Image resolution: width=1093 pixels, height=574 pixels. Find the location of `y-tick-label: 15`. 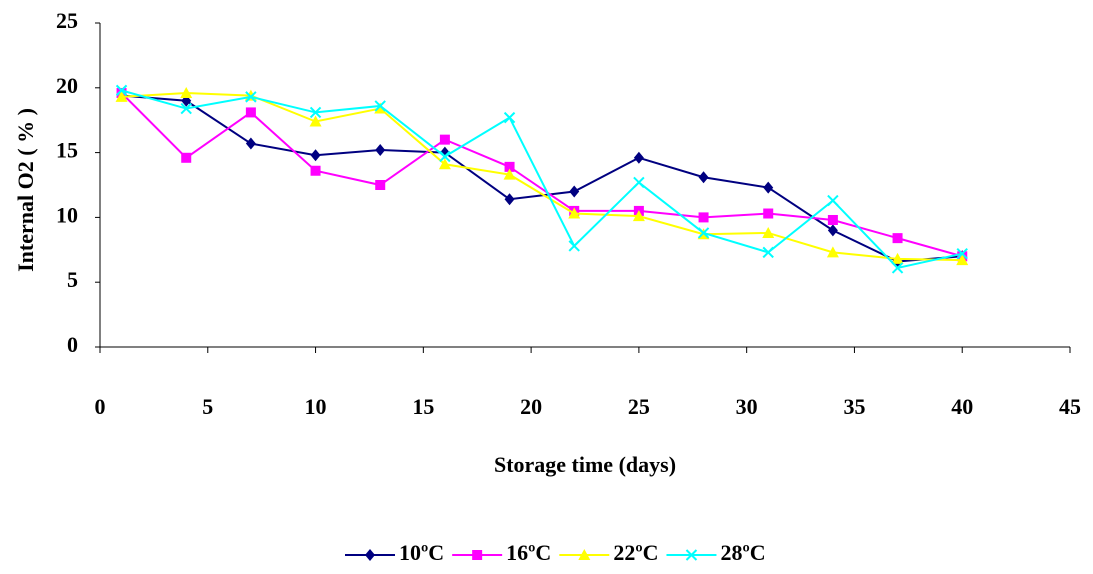

y-tick-label: 15 is located at coordinates (67, 150).